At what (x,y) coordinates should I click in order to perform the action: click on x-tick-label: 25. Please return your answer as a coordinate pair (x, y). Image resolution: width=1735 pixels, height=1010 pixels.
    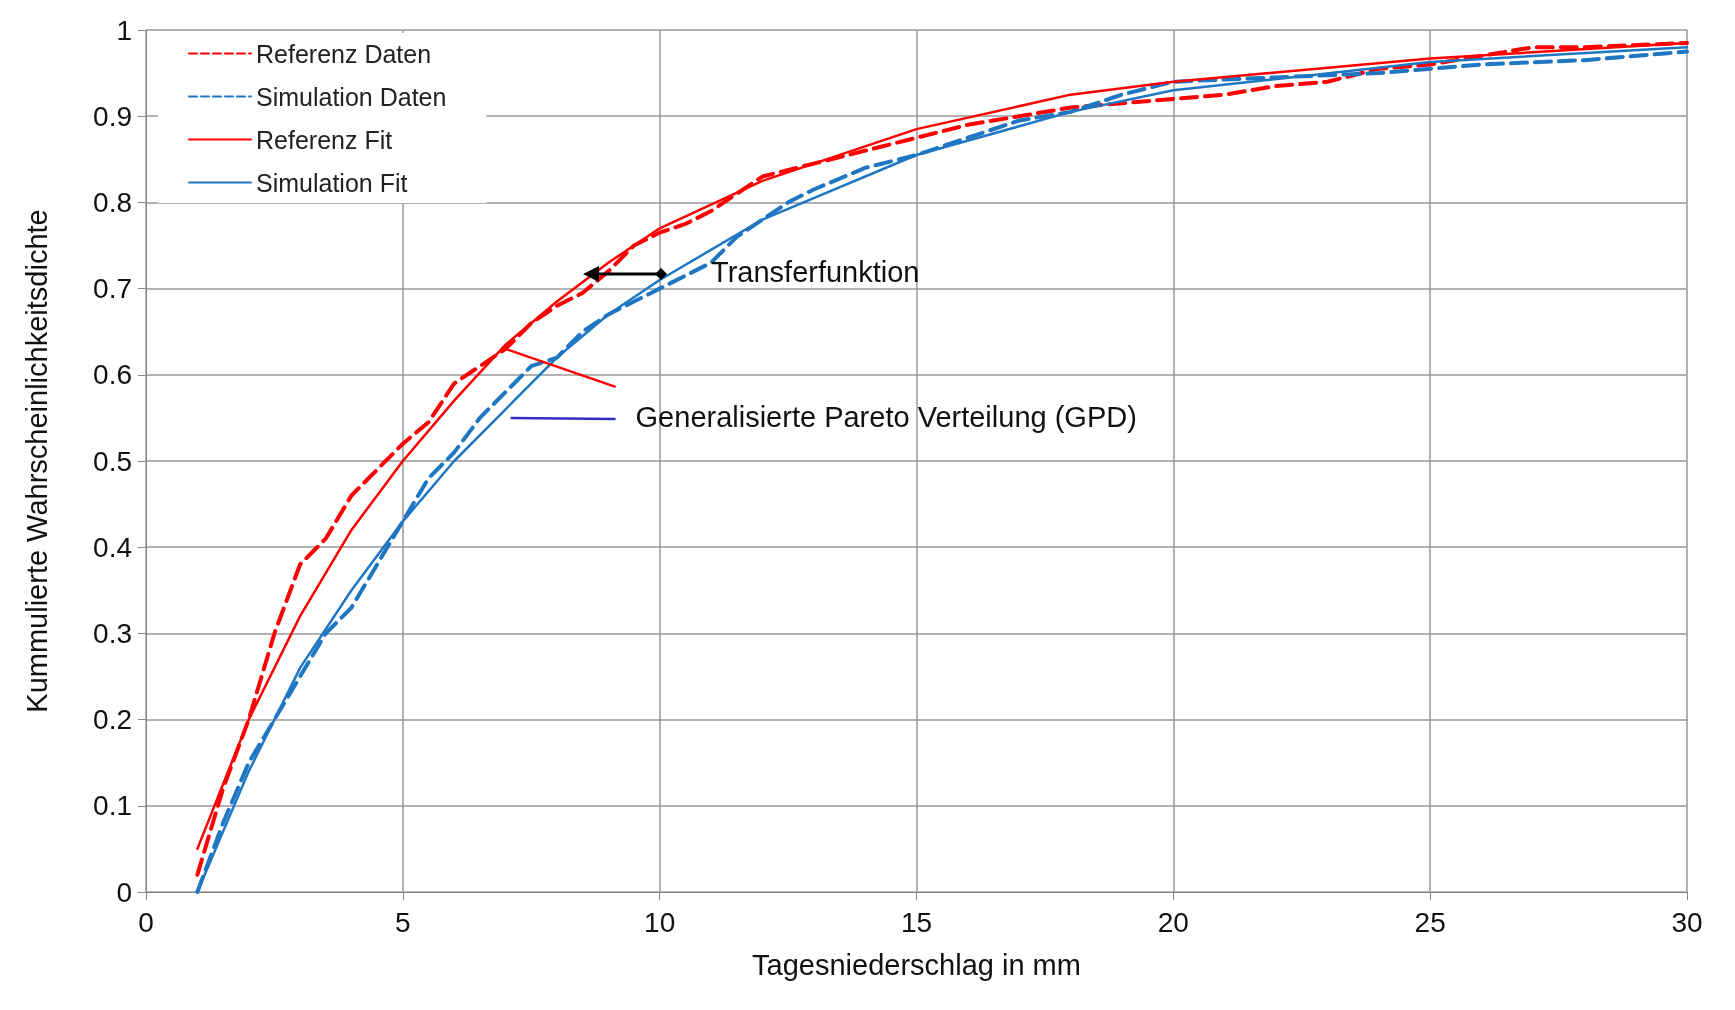
    Looking at the image, I should click on (1430, 922).